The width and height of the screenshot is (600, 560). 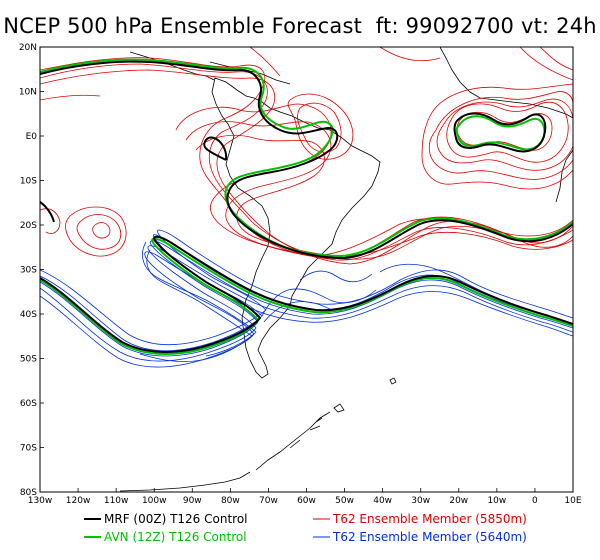 I want to click on lat-label: 60S, so click(x=28, y=404).